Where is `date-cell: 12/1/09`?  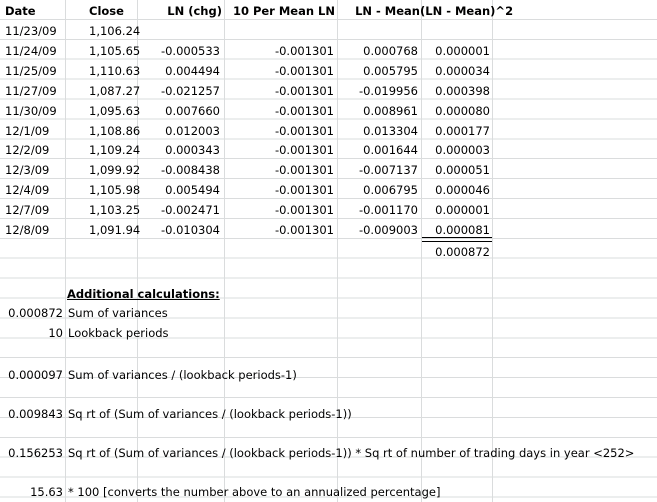 date-cell: 12/1/09 is located at coordinates (27, 130).